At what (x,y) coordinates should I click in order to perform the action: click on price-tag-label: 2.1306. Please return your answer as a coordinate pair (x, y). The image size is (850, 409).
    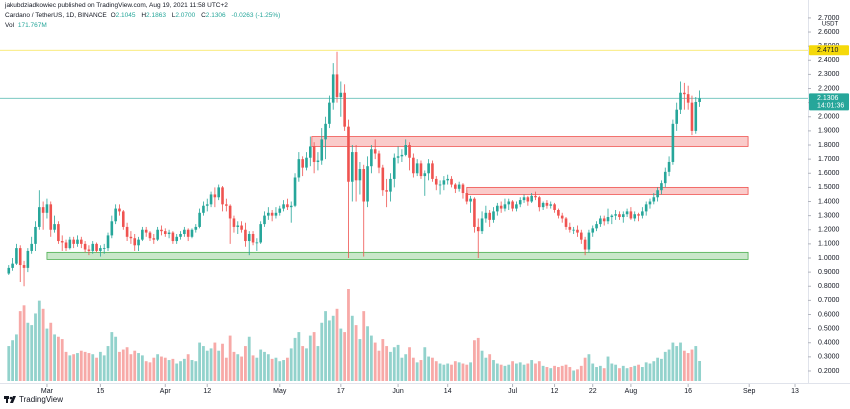
    Looking at the image, I should click on (828, 98).